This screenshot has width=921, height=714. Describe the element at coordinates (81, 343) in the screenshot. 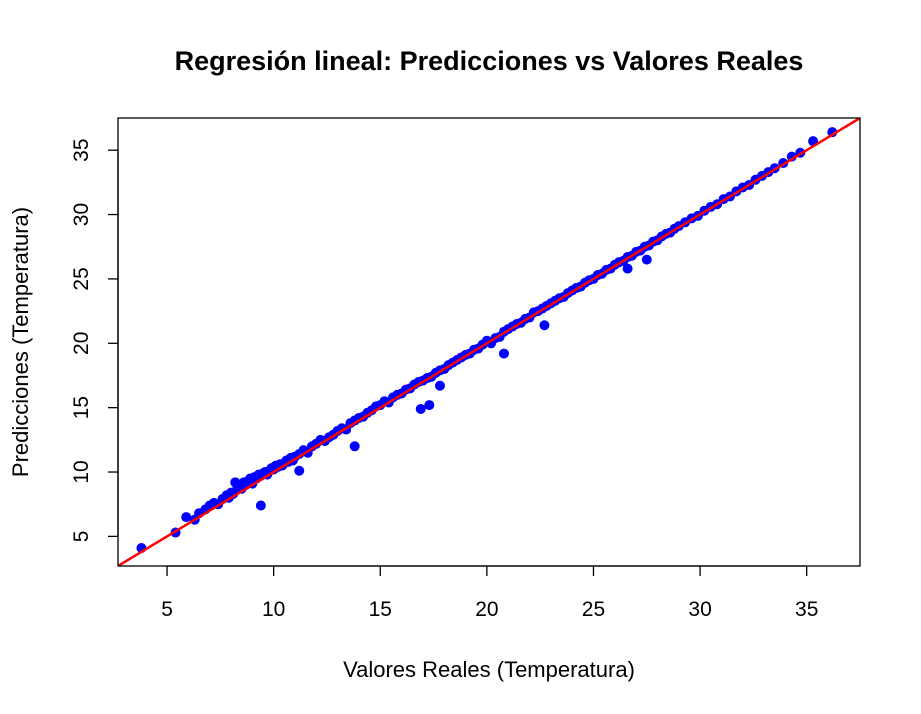

I see `y-tick-label: 20` at that location.